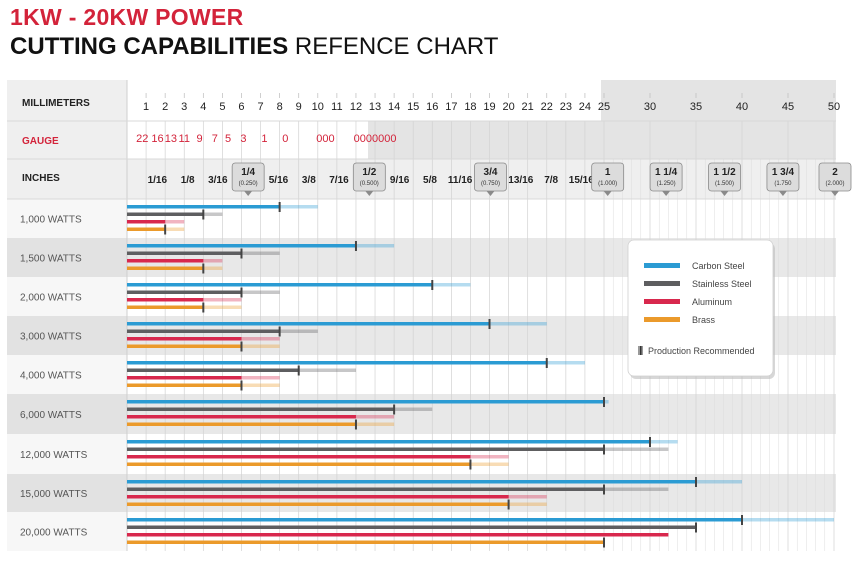 The width and height of the screenshot is (856, 567). Describe the element at coordinates (520, 180) in the screenshot. I see `inch-tick-label: 13/16` at that location.